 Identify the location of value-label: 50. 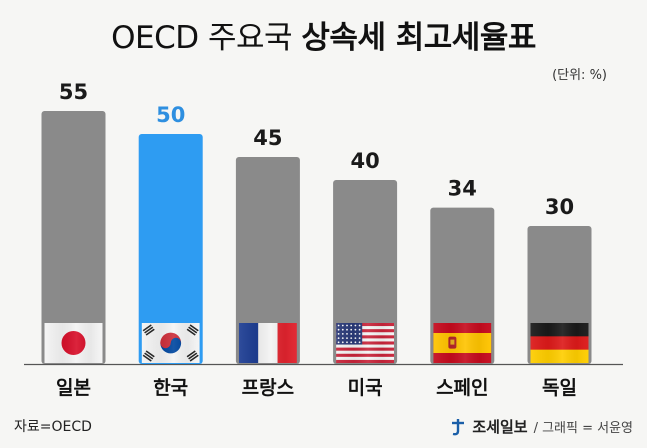
(170, 115).